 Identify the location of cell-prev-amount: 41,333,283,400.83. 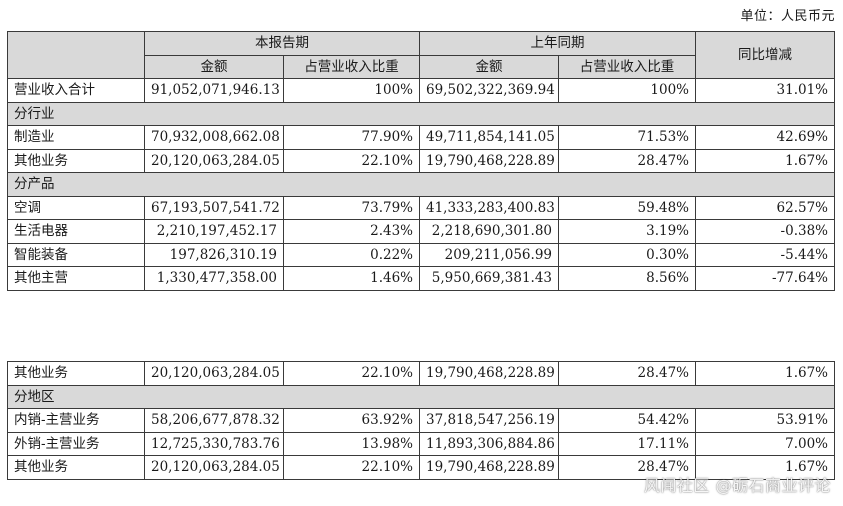
(489, 207).